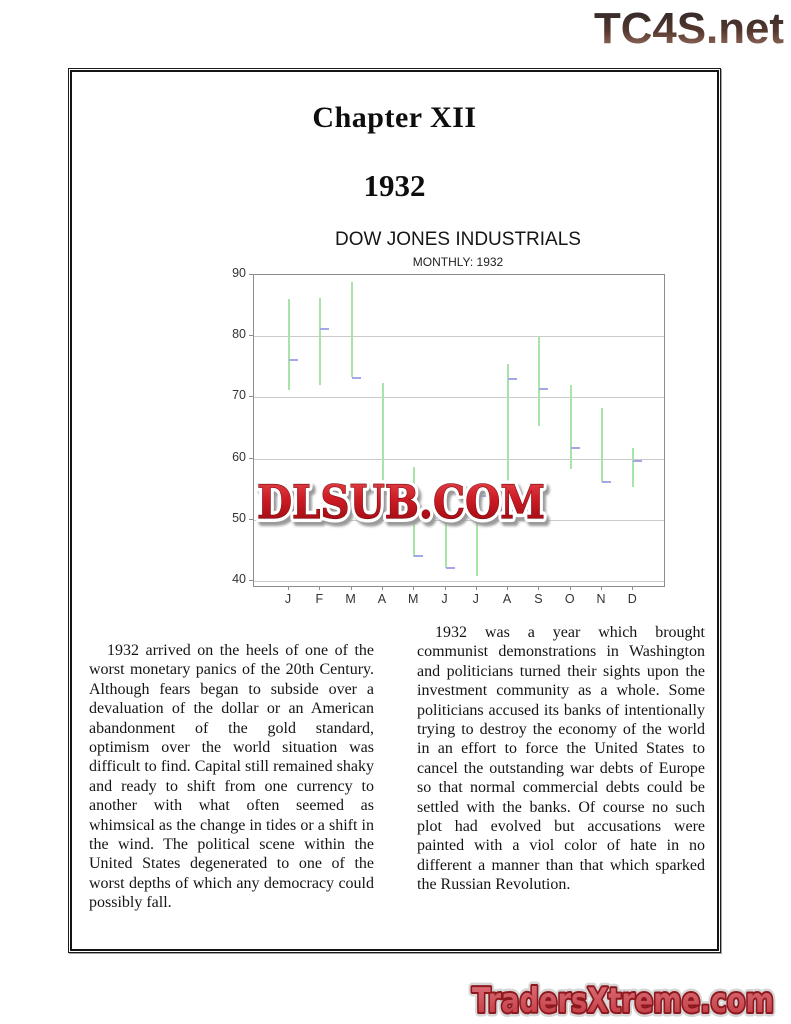 This screenshot has width=791, height=1024. What do you see at coordinates (239, 273) in the screenshot?
I see `y-axis-label: 90` at bounding box center [239, 273].